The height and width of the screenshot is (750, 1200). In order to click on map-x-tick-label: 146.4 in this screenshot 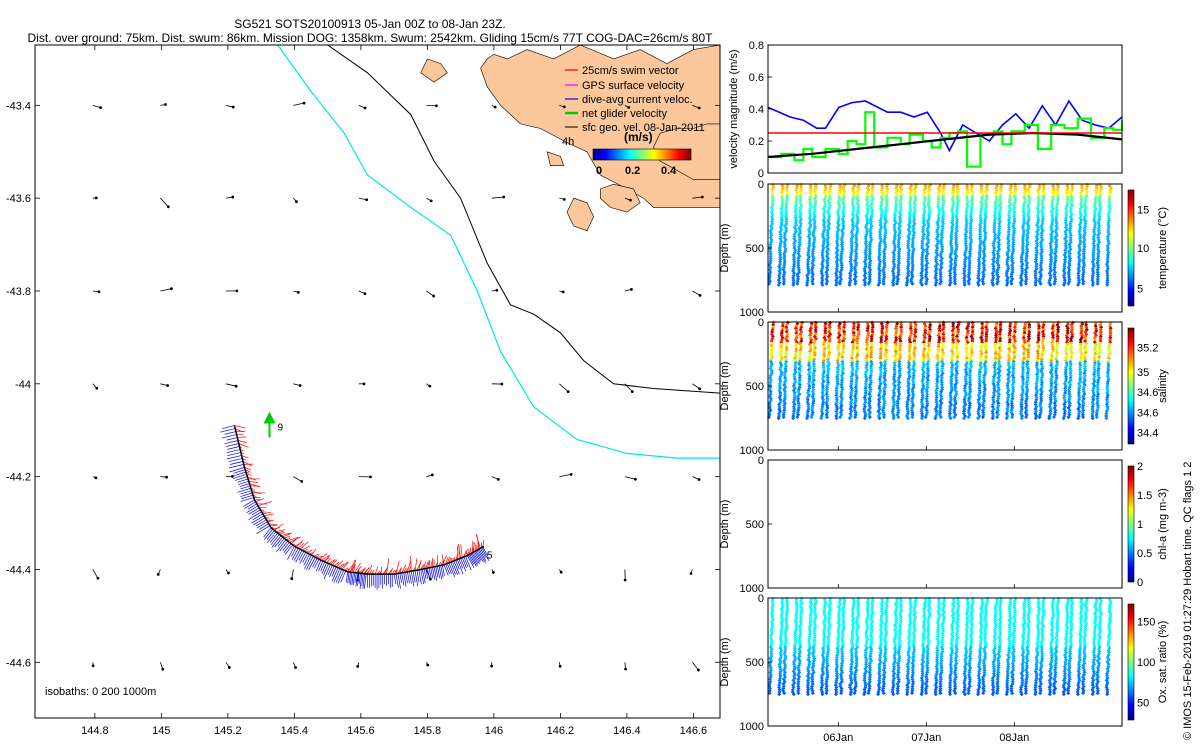, I will do `click(627, 731)`.